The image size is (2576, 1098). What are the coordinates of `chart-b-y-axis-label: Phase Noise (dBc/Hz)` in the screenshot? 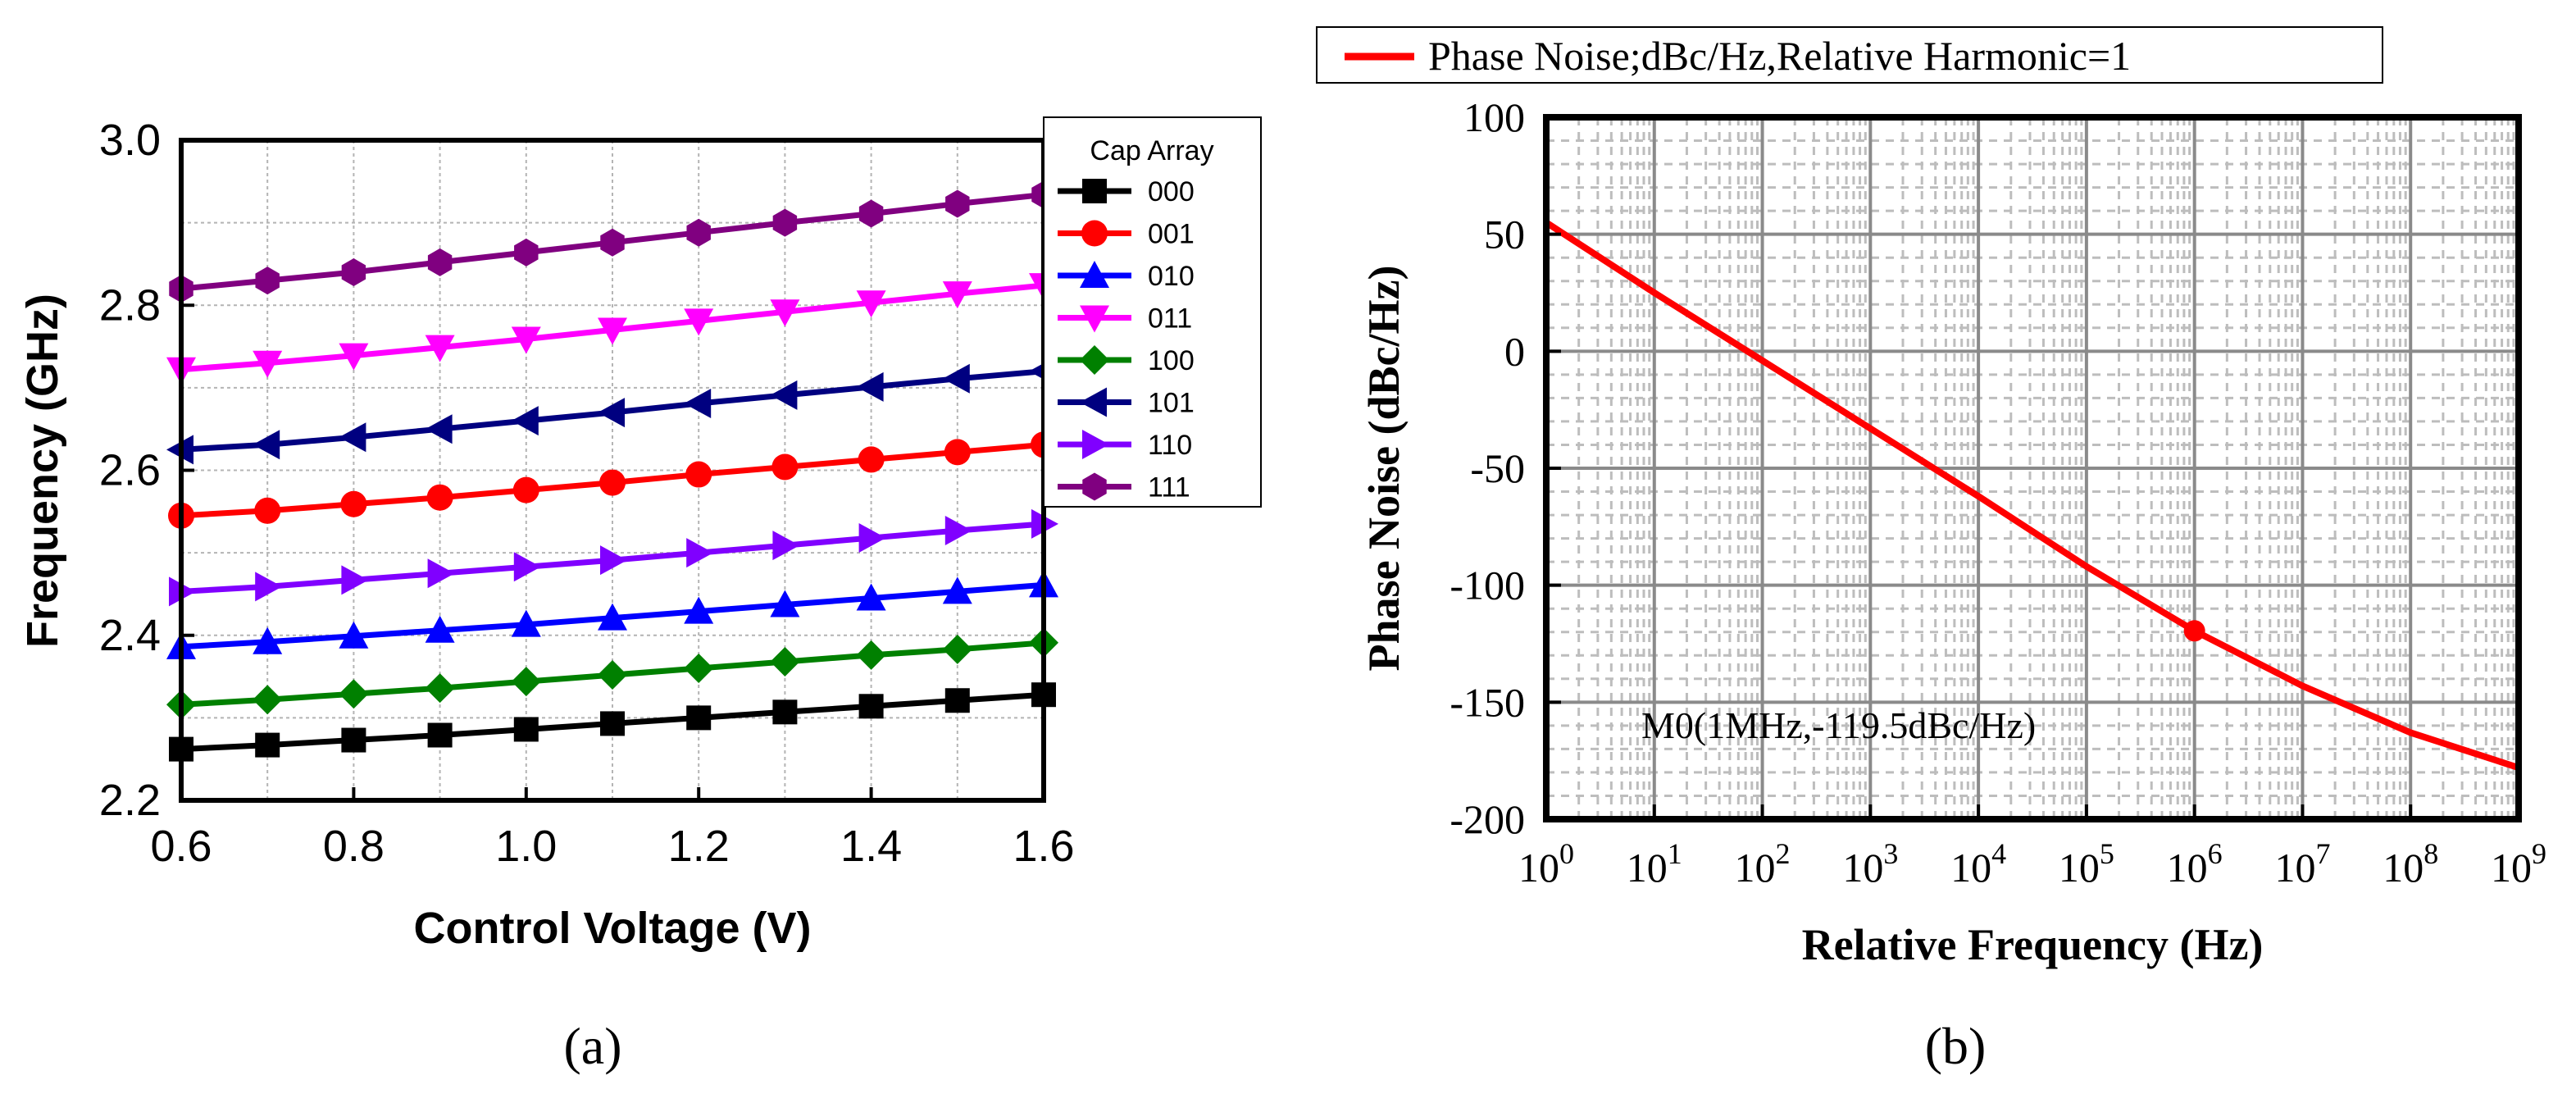 It's located at (1384, 469).